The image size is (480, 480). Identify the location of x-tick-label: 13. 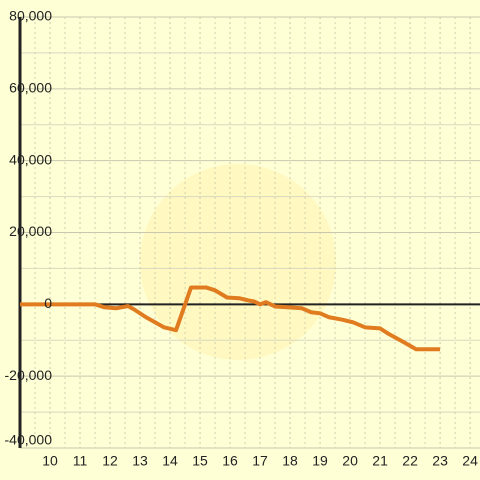
(140, 461).